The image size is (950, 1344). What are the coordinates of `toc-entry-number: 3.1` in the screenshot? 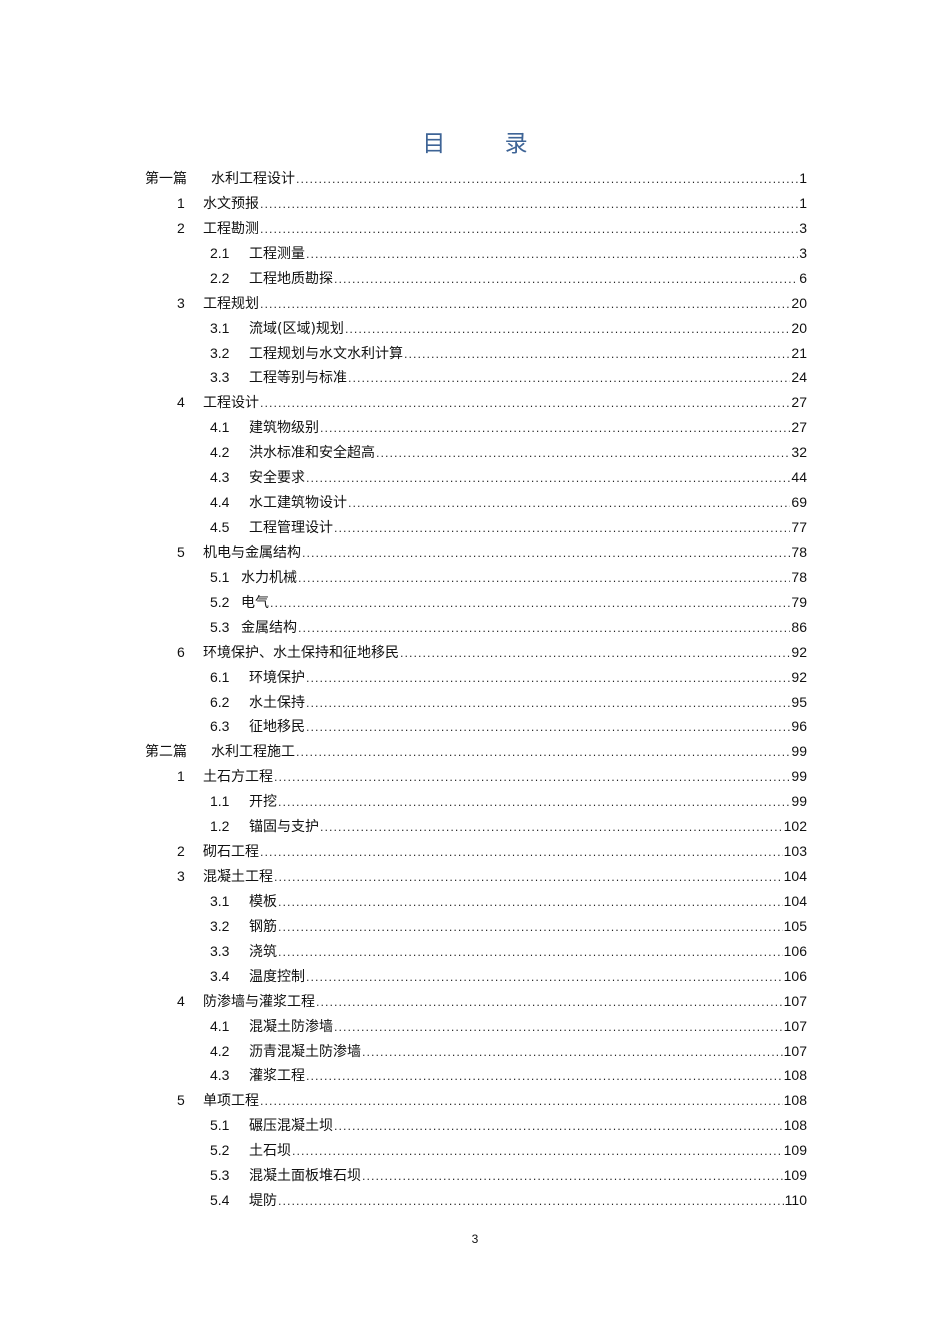 It's located at (220, 327).